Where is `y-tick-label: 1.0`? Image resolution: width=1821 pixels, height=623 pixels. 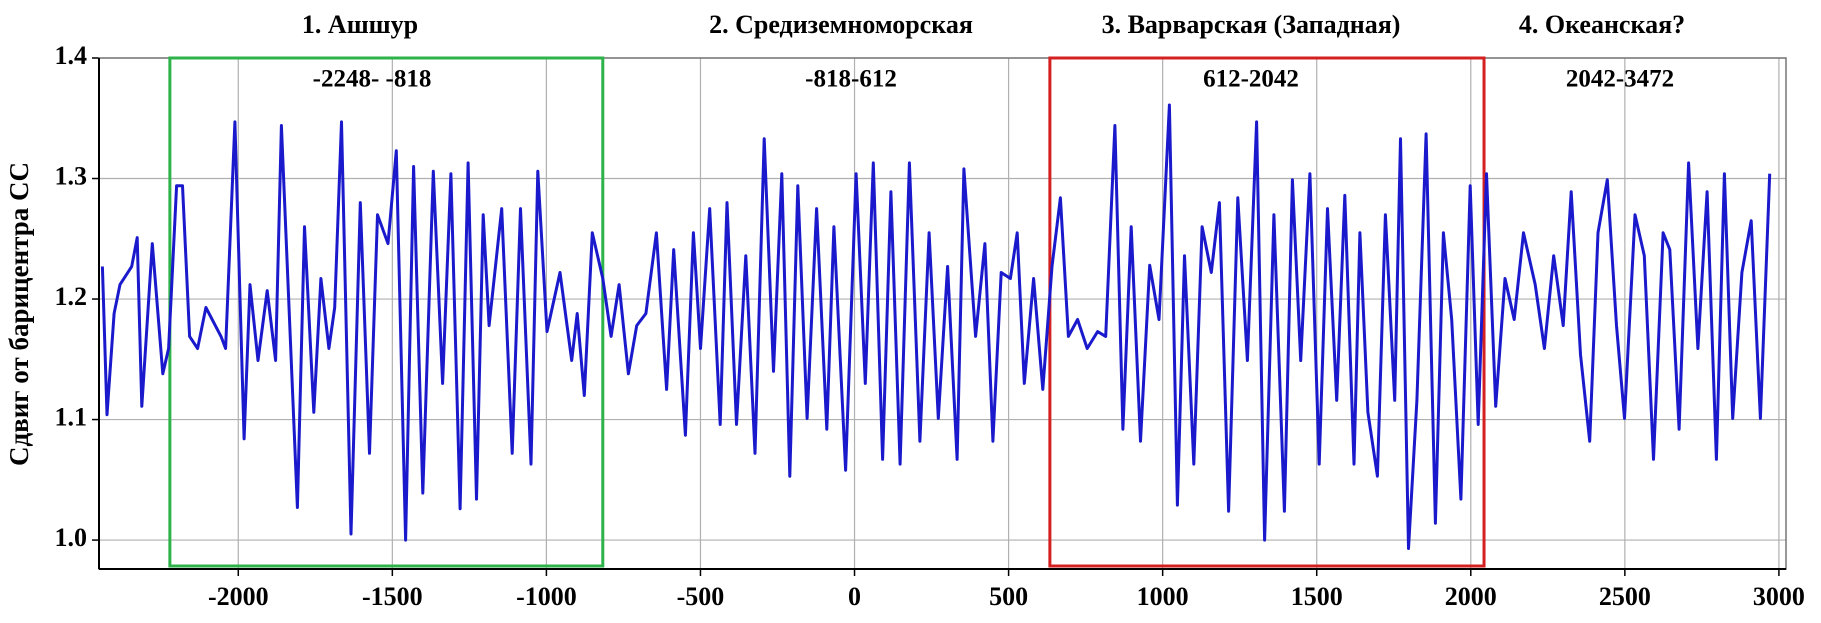 y-tick-label: 1.0 is located at coordinates (71, 537).